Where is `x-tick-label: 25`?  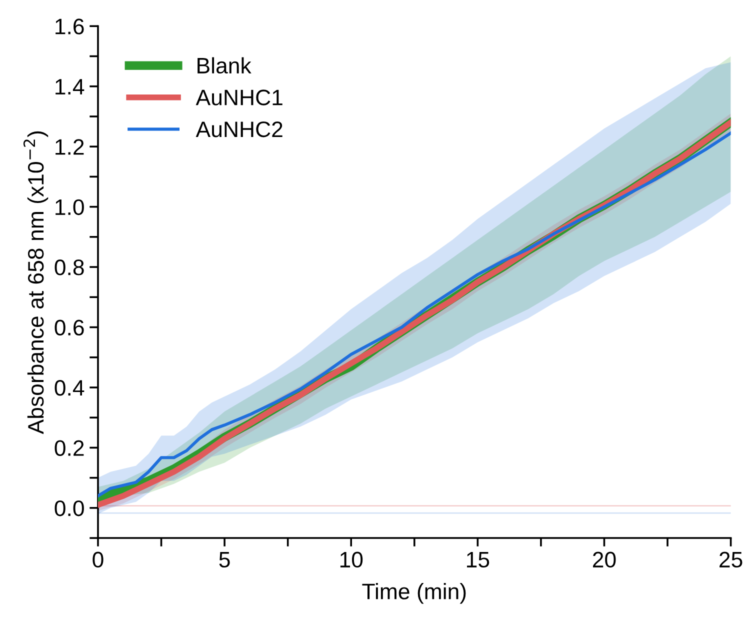
x-tick-label: 25 is located at coordinates (731, 560).